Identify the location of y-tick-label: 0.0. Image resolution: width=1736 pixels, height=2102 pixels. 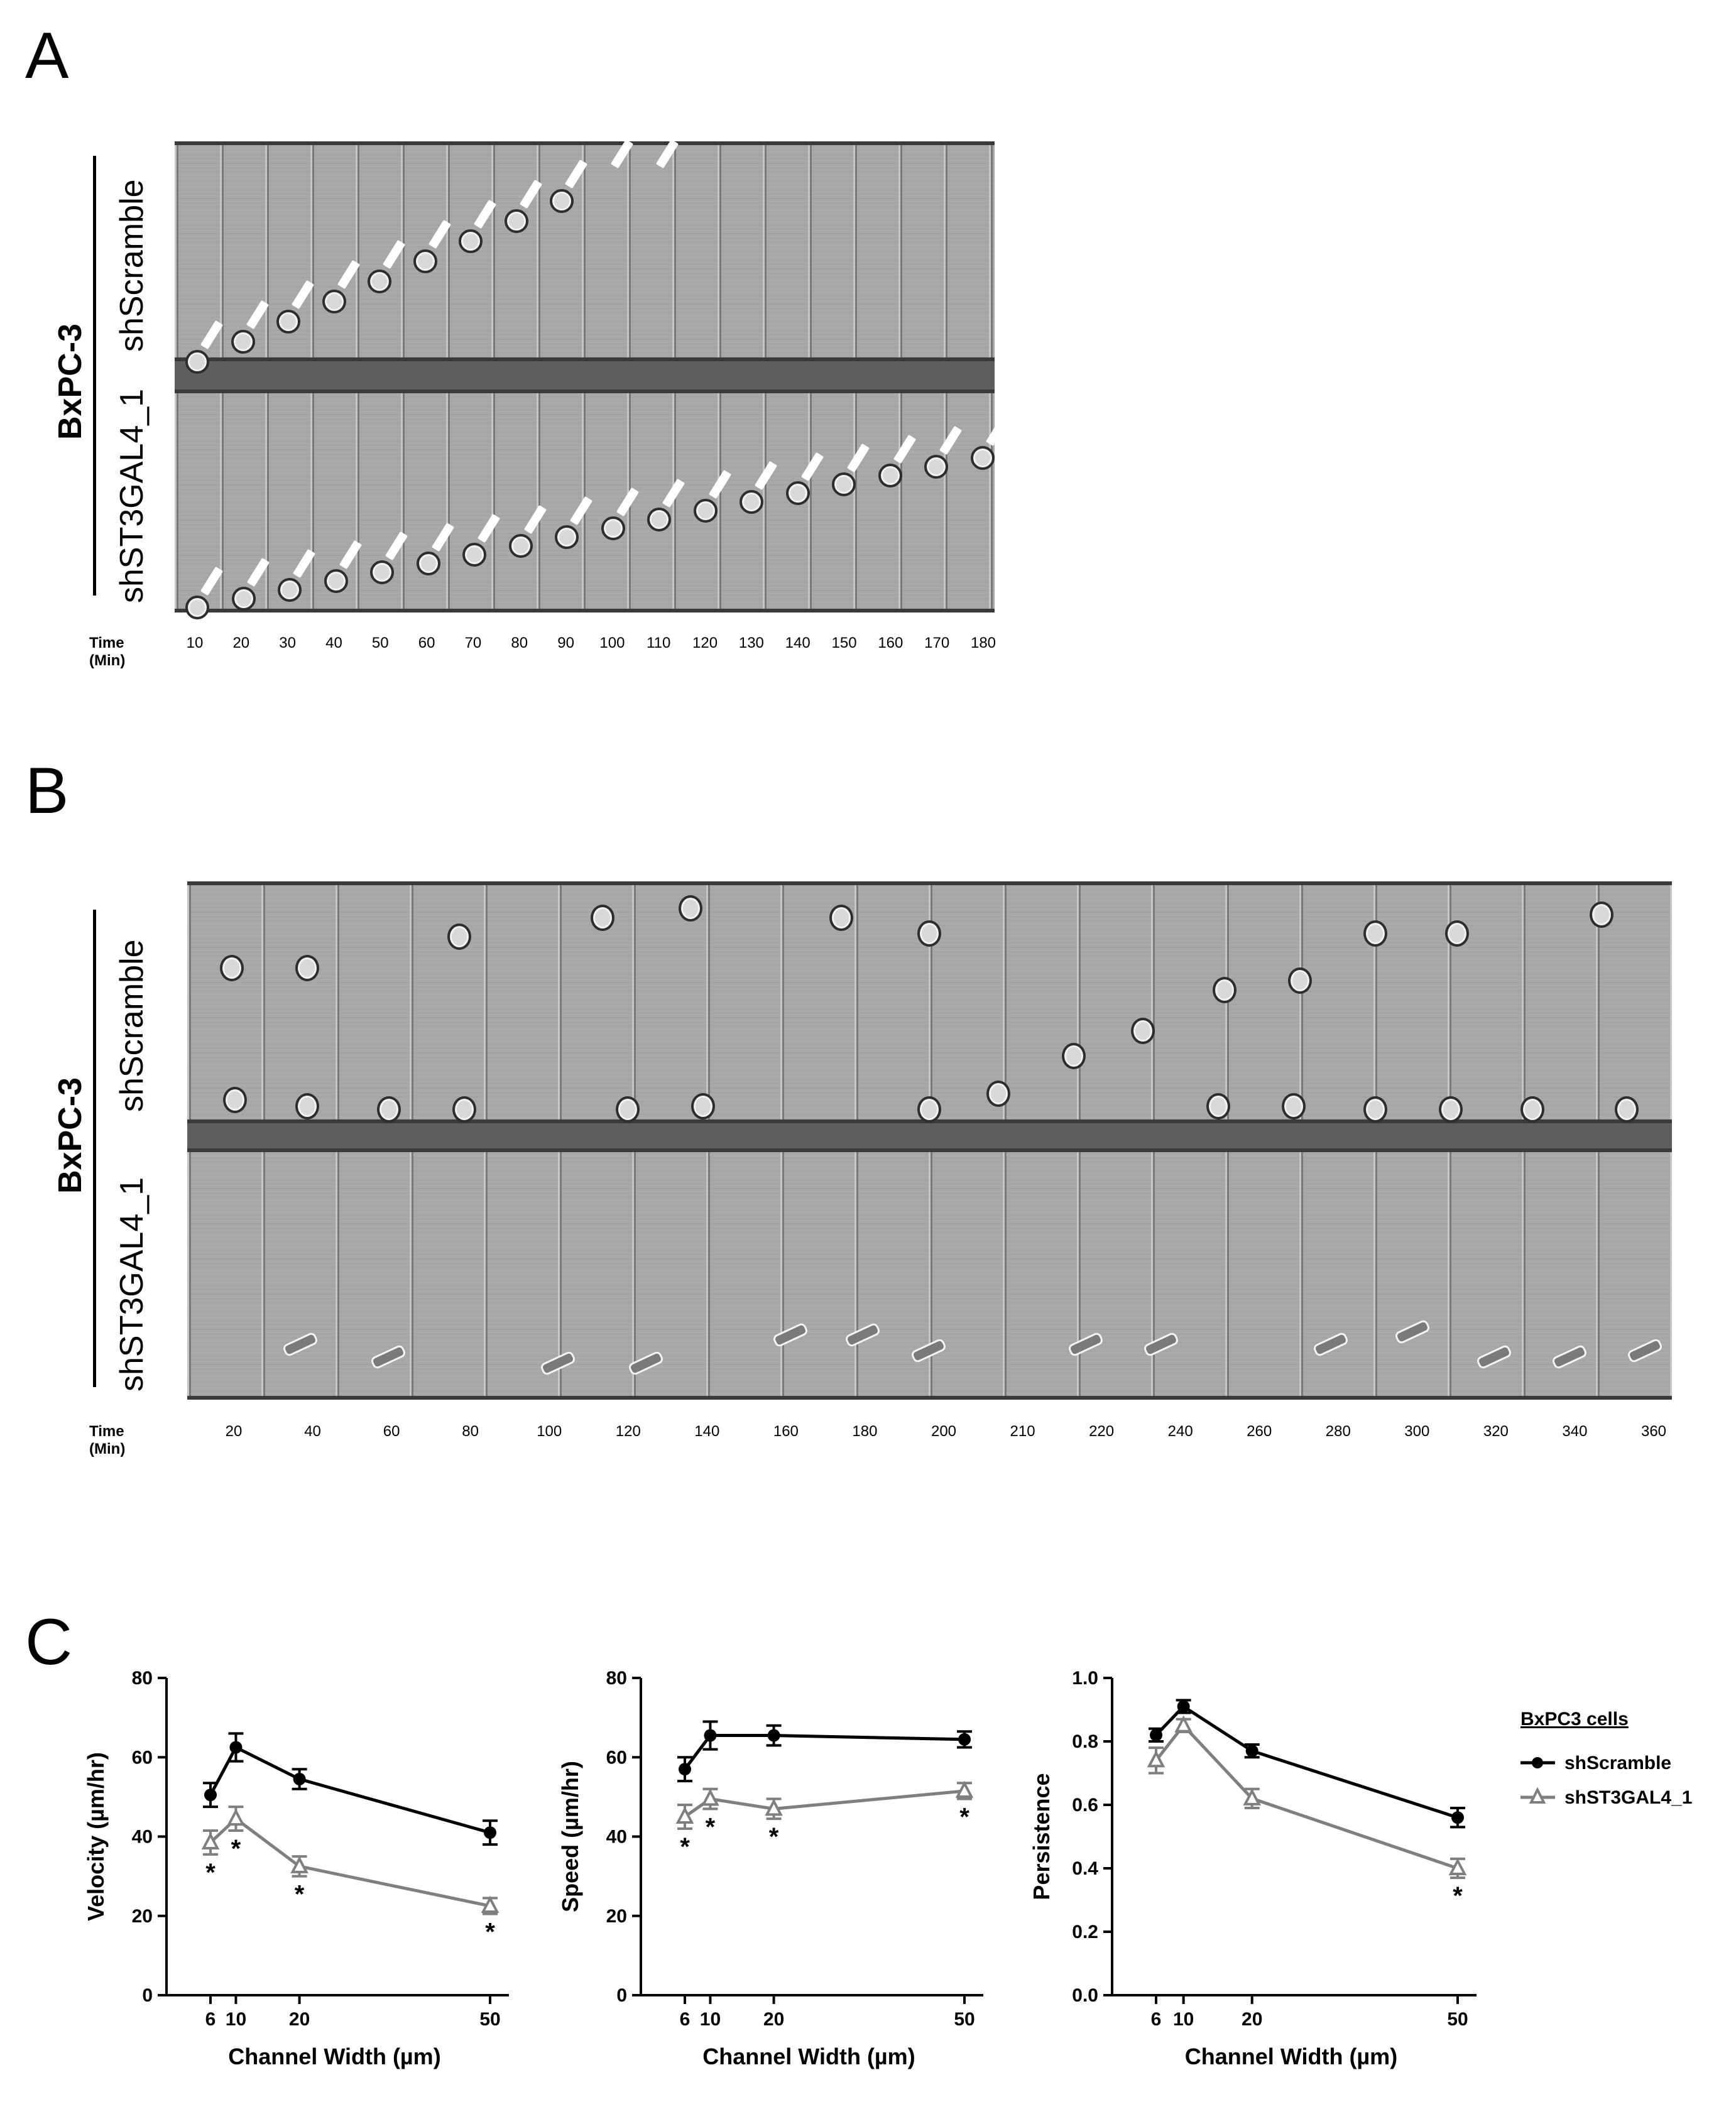
(1085, 1995).